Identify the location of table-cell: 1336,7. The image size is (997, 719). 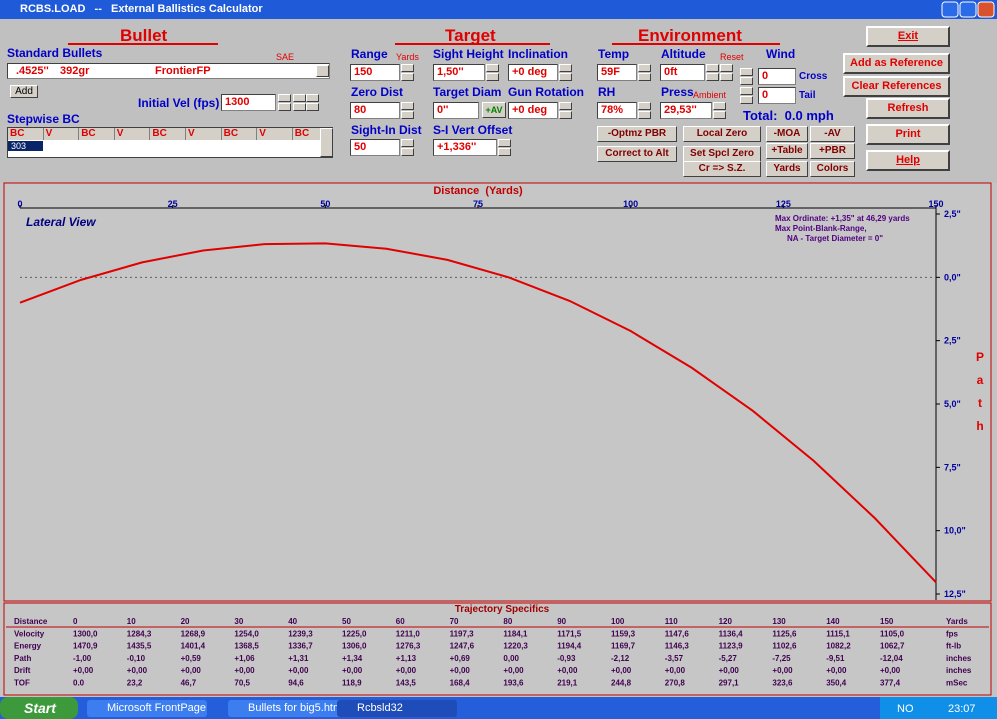
(300, 646).